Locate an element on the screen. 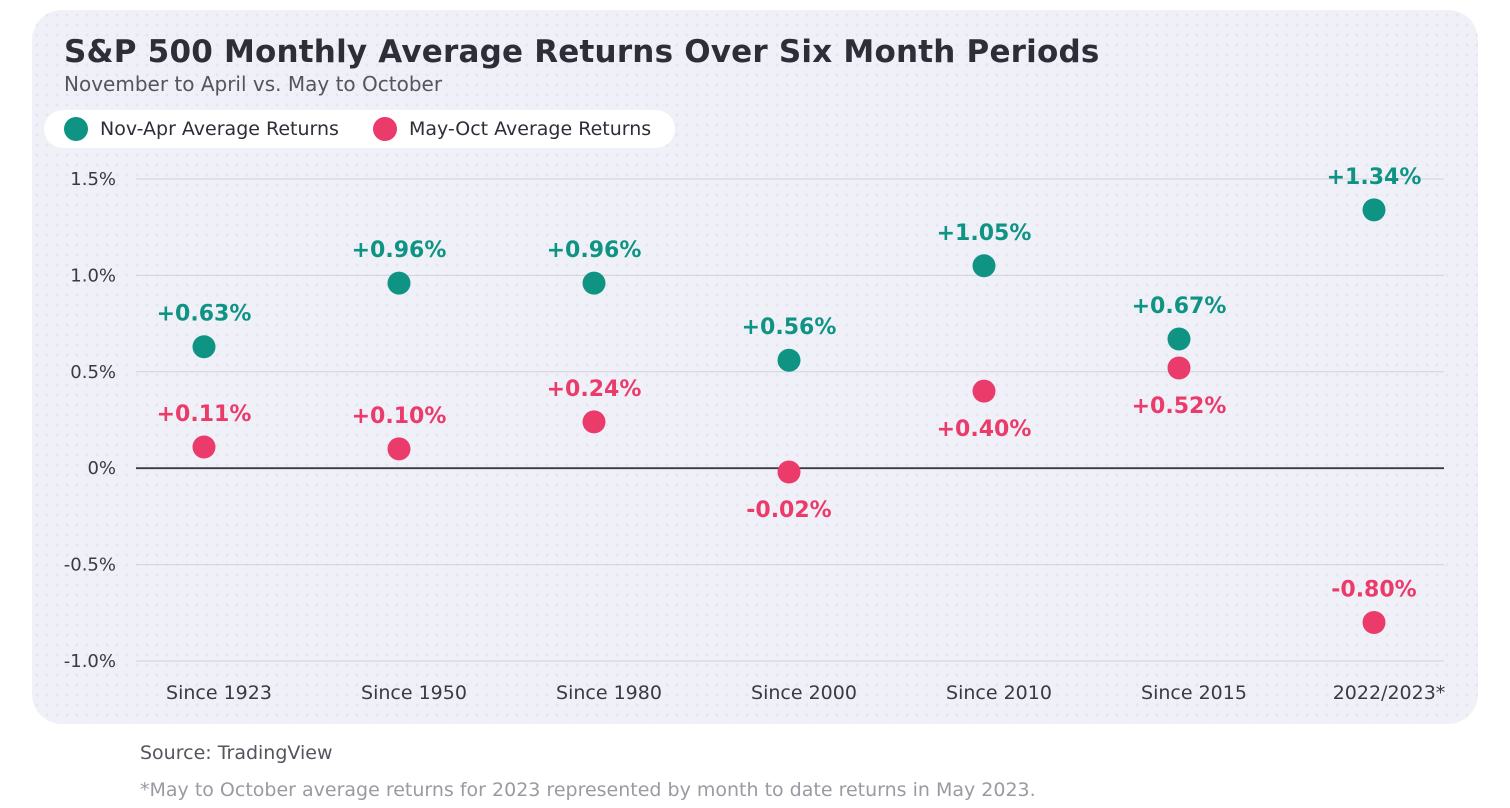 The image size is (1510, 808). x-tick-label: 2022/2023* is located at coordinates (1389, 693).